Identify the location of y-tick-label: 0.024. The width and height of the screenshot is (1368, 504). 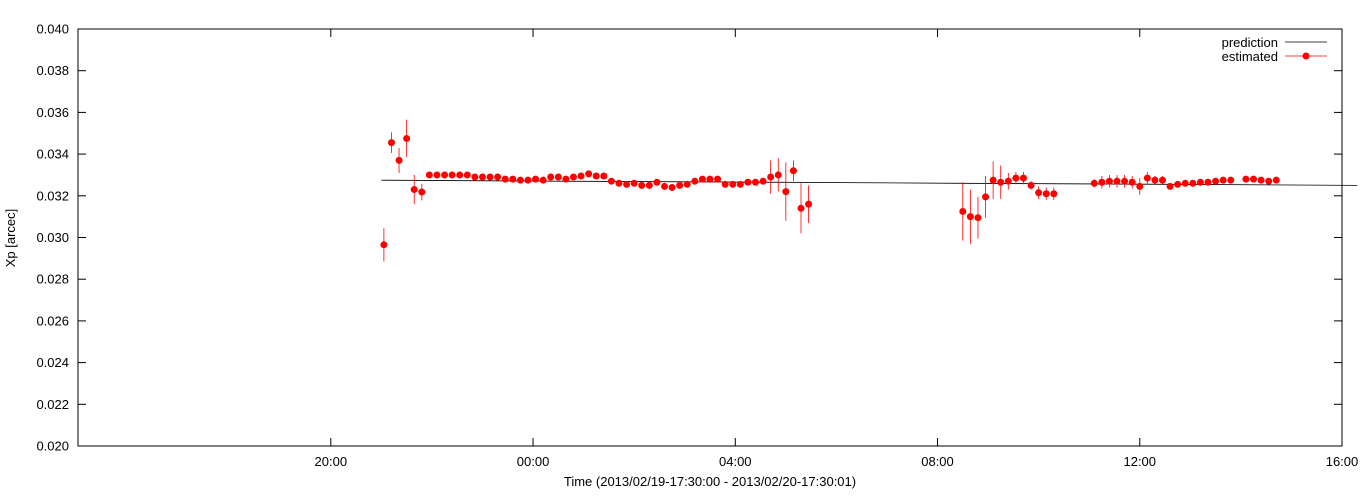
(52, 362).